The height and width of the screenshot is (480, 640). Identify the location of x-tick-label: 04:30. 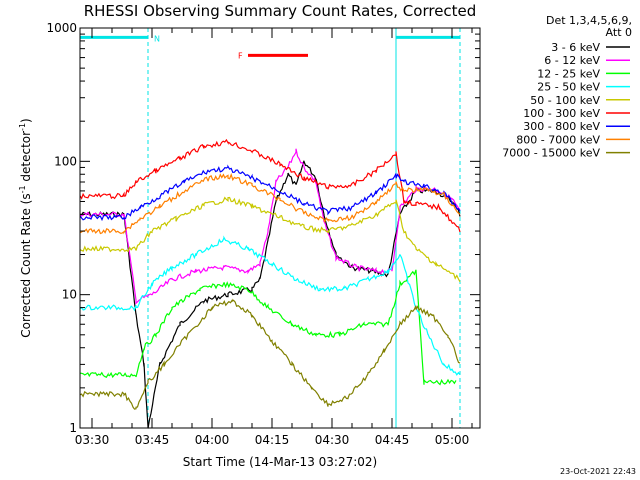
(332, 440).